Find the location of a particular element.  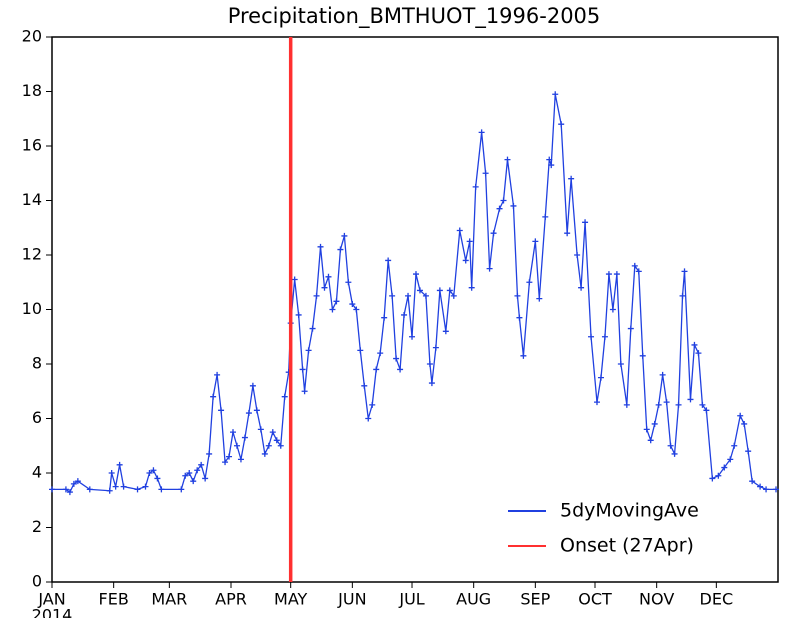

y-tick-label: 0 is located at coordinates (37, 581).